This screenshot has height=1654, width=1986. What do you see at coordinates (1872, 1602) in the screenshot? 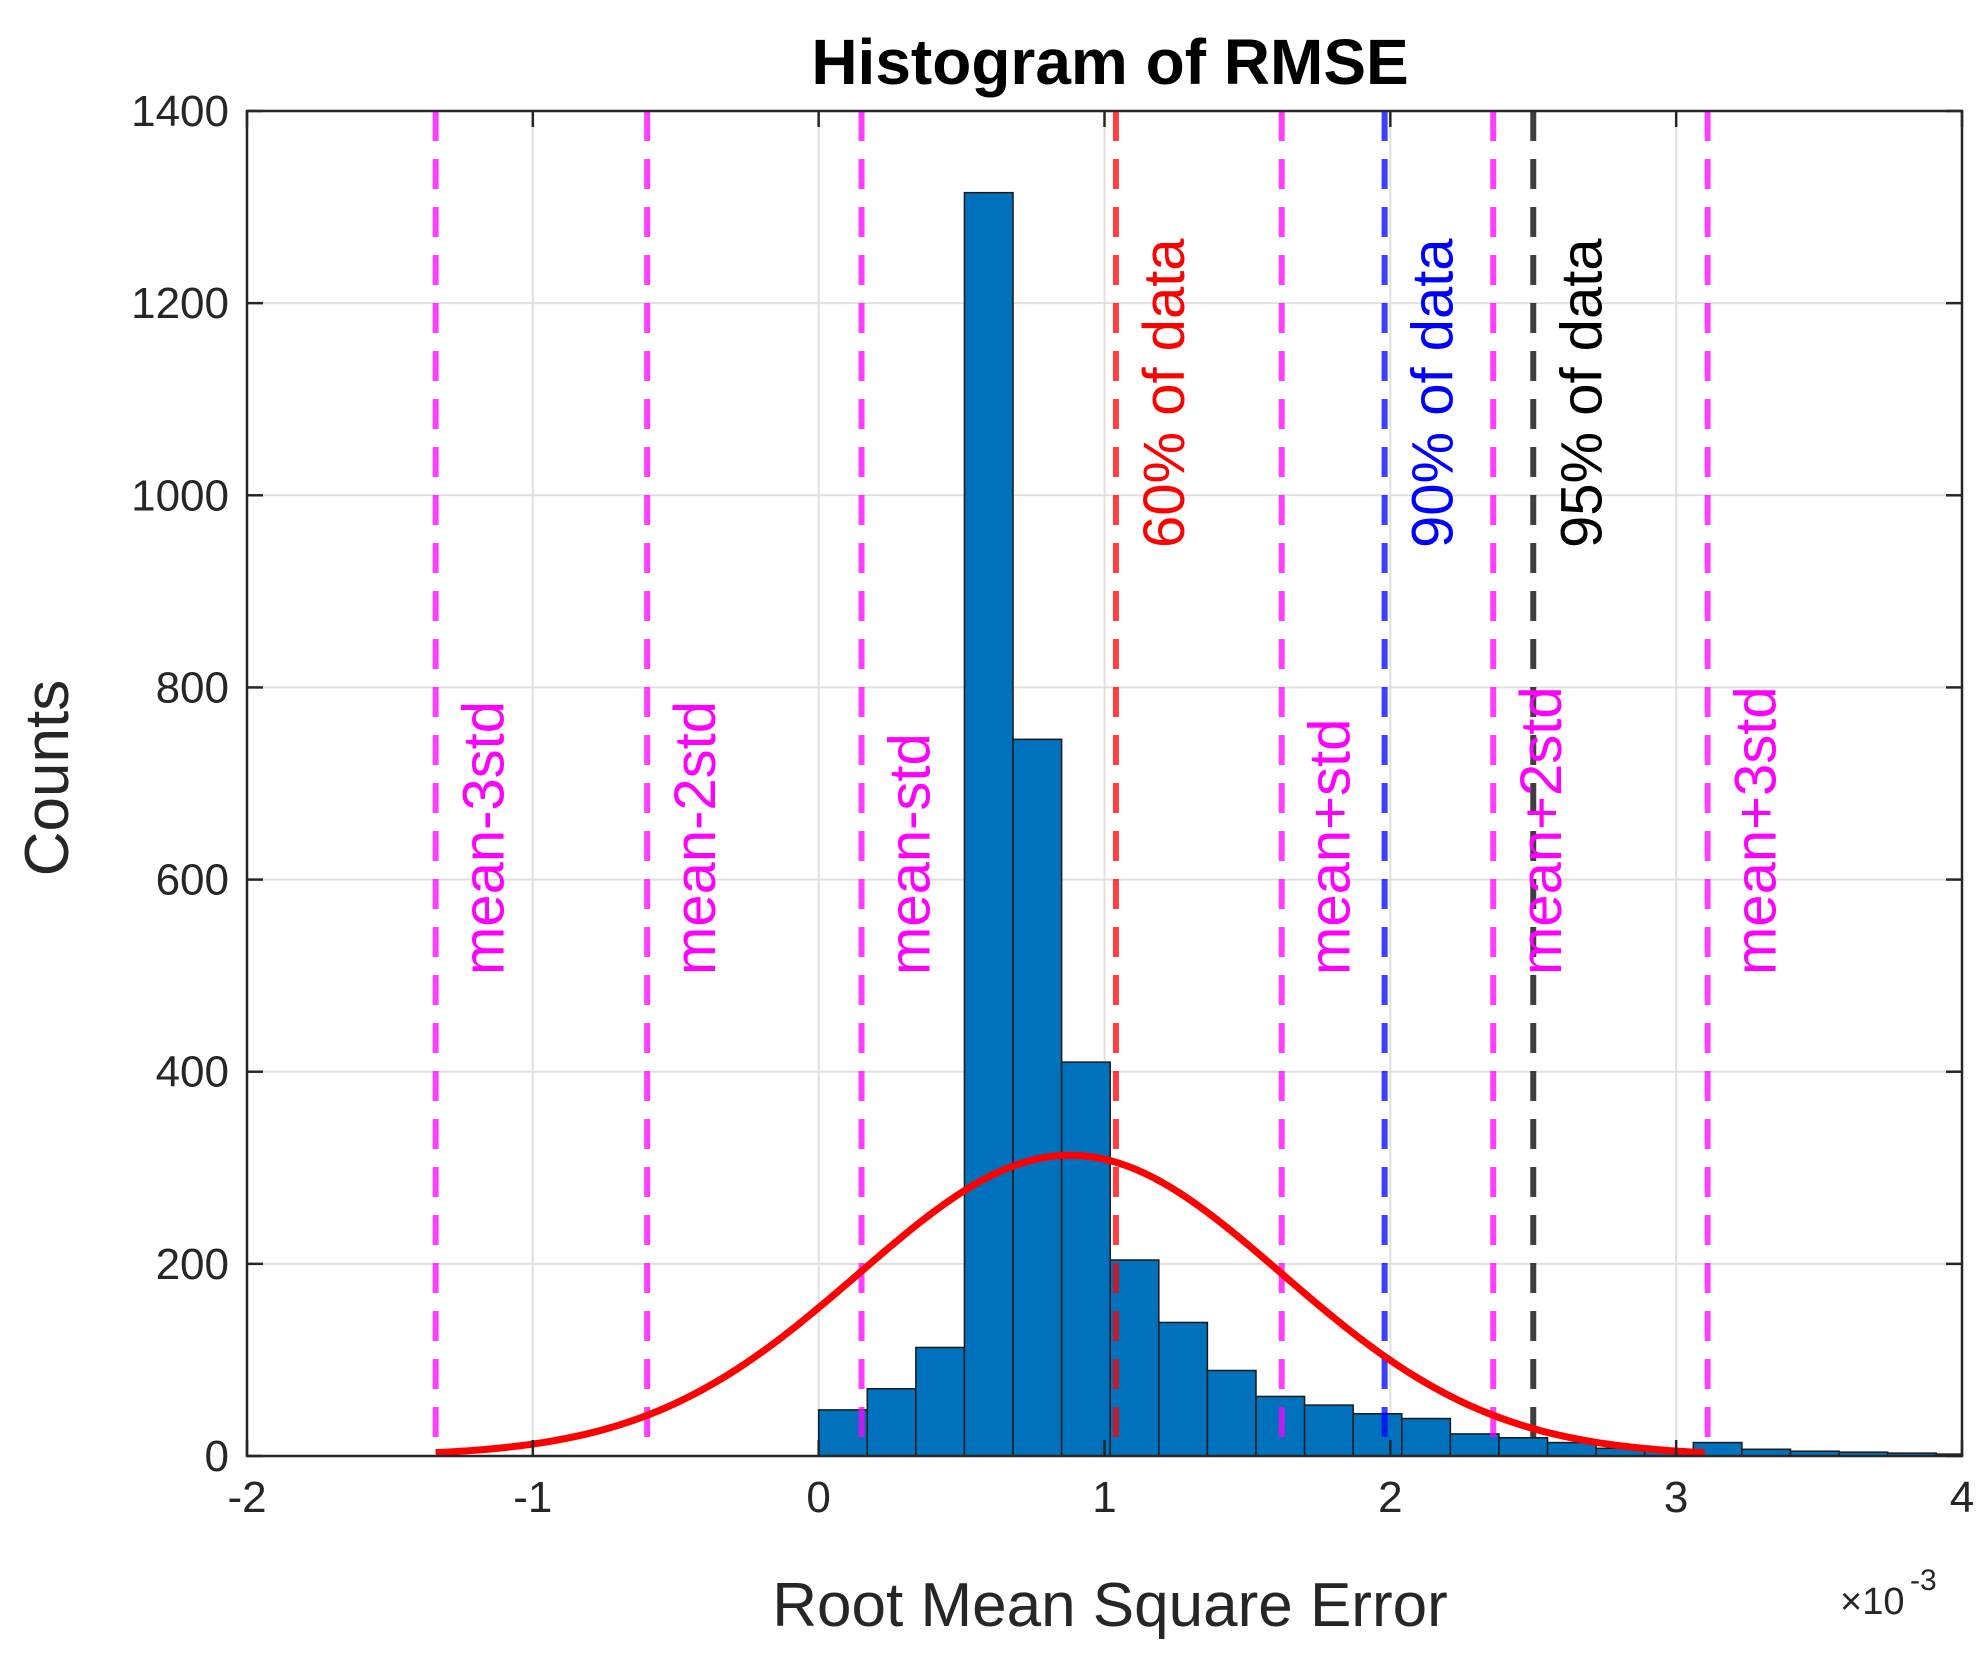
I see `x-exponent-base: ×10` at bounding box center [1872, 1602].